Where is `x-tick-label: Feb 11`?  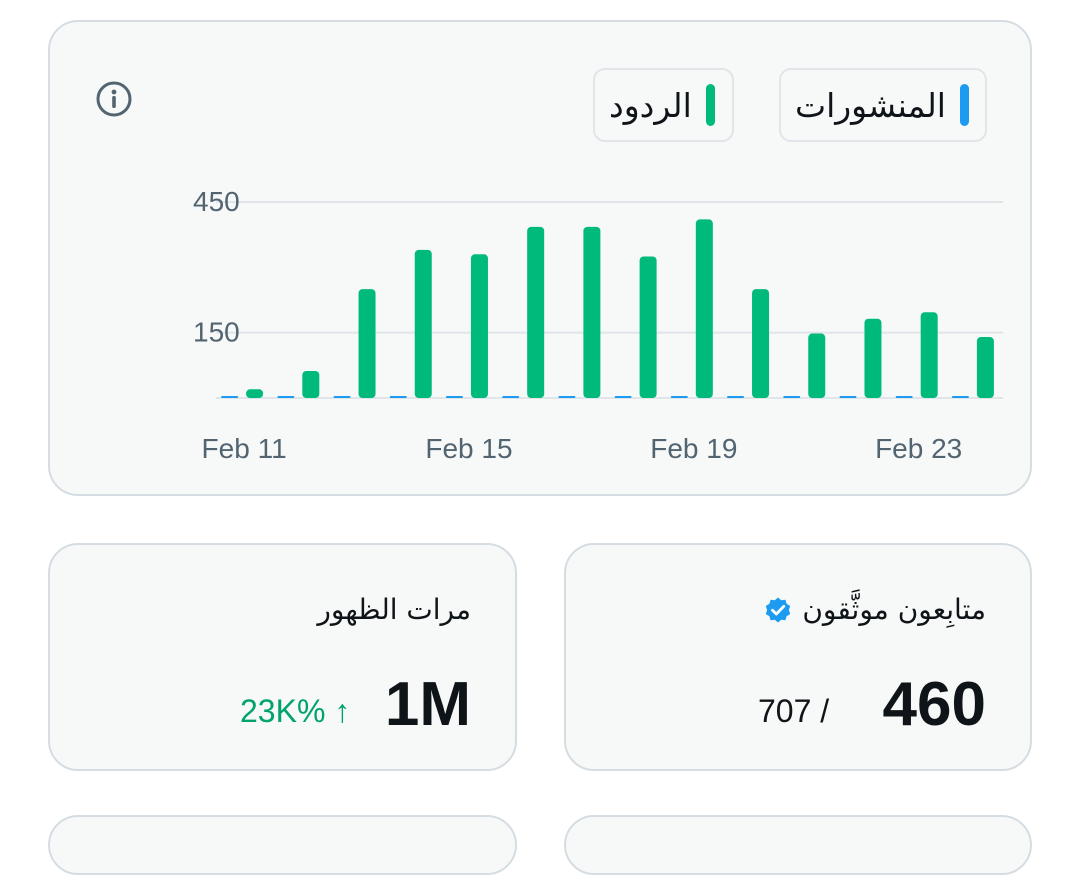
x-tick-label: Feb 11 is located at coordinates (244, 448).